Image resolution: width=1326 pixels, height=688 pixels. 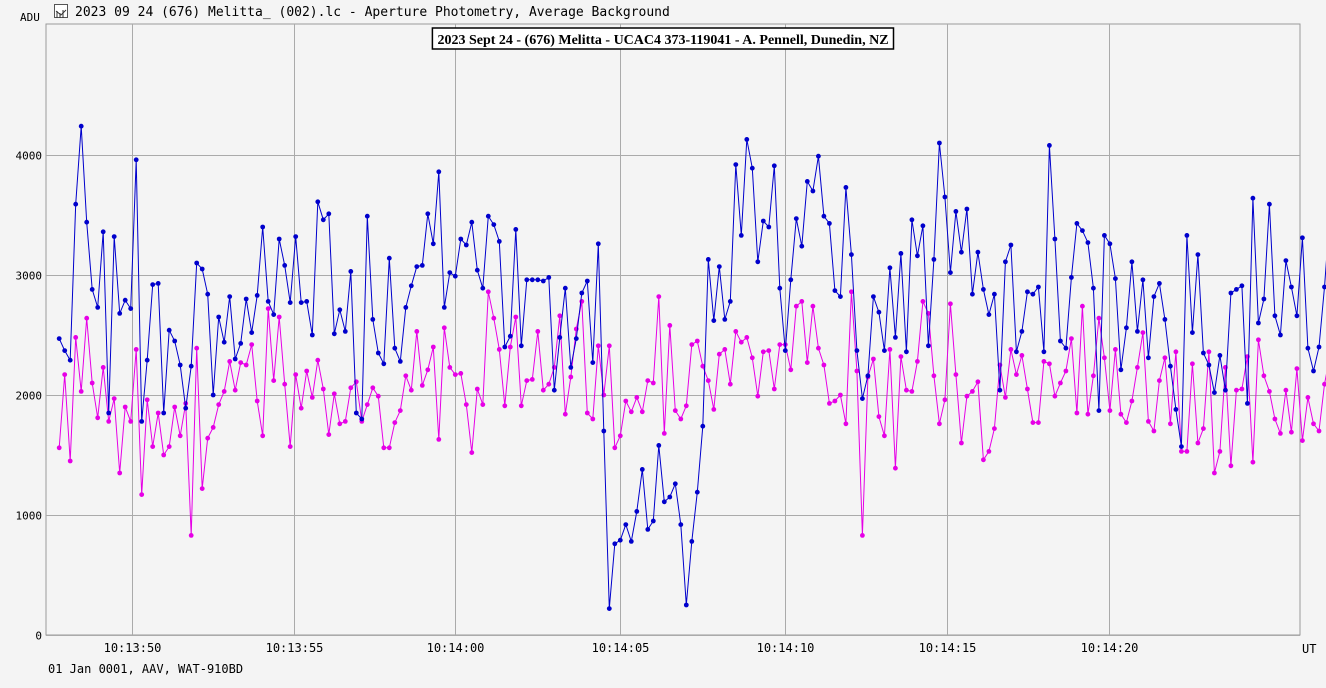 What do you see at coordinates (621, 648) in the screenshot?
I see `x-tick-label: 10:14:05` at bounding box center [621, 648].